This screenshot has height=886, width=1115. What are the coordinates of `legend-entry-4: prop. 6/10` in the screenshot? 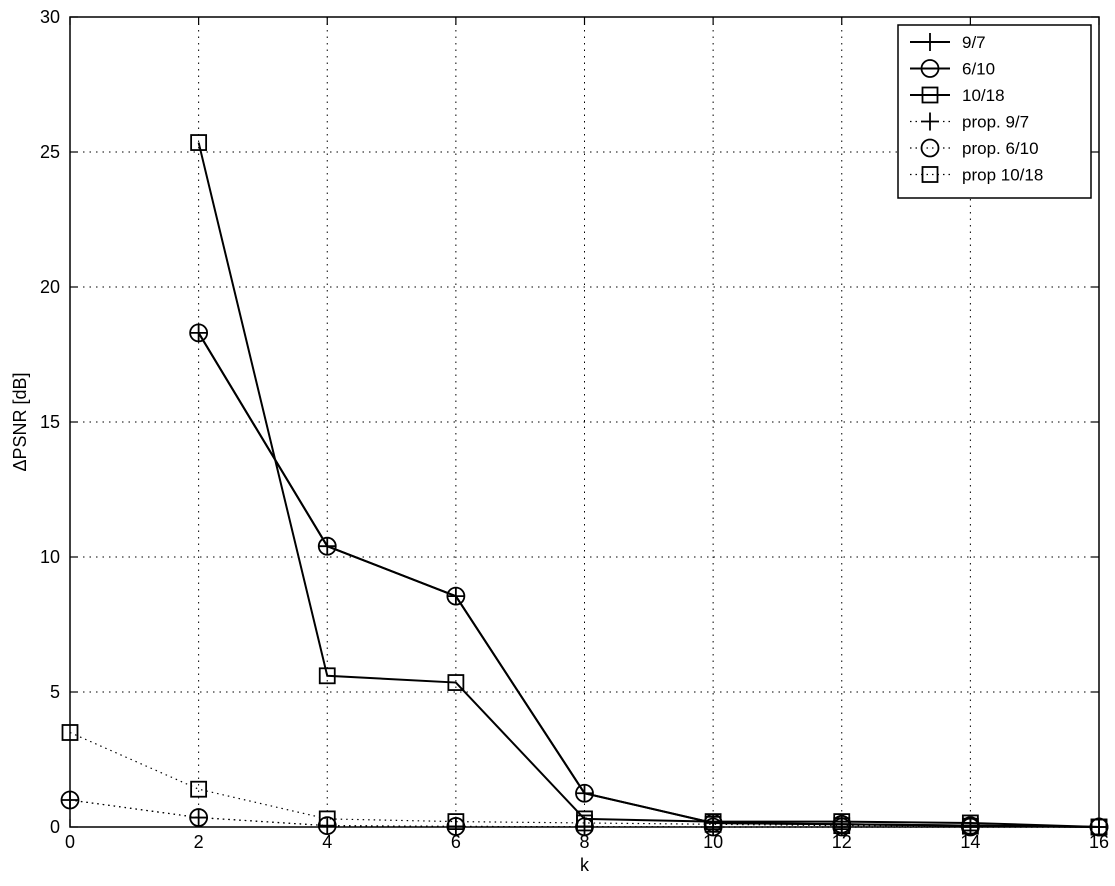 It's located at (974, 148).